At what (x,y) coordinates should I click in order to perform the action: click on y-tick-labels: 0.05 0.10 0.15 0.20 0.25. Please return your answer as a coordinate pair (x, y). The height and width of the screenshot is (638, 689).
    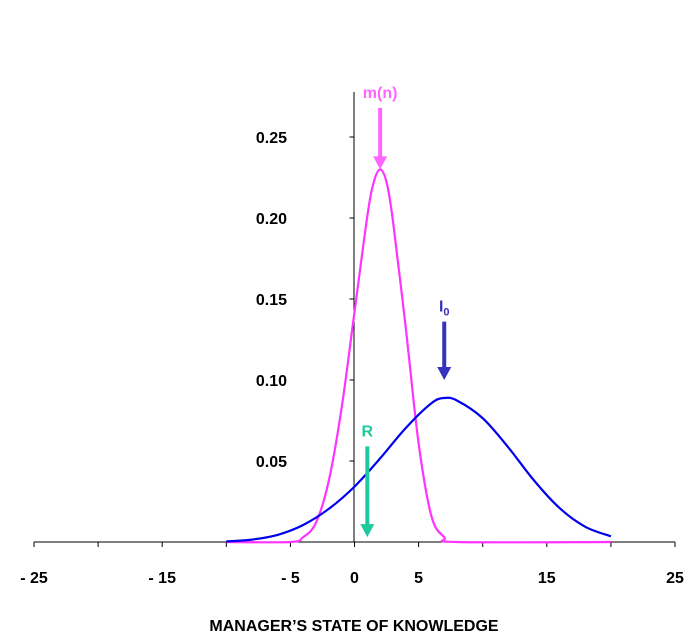
    Looking at the image, I should click on (271, 300).